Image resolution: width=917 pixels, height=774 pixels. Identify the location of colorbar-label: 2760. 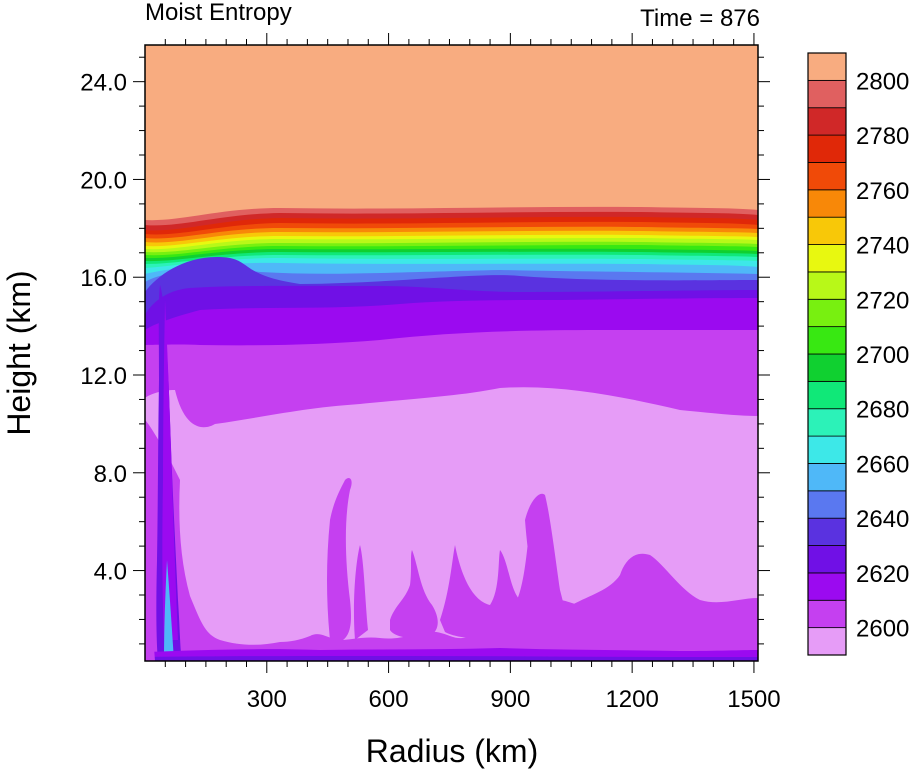
(882, 191).